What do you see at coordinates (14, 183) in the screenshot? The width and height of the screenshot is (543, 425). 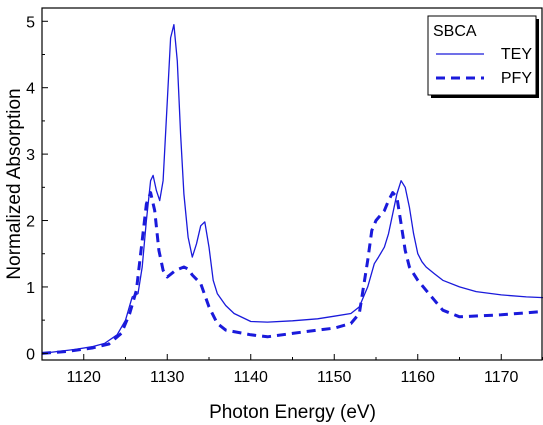 I see `y-axis-title: Normalized Absorption` at bounding box center [14, 183].